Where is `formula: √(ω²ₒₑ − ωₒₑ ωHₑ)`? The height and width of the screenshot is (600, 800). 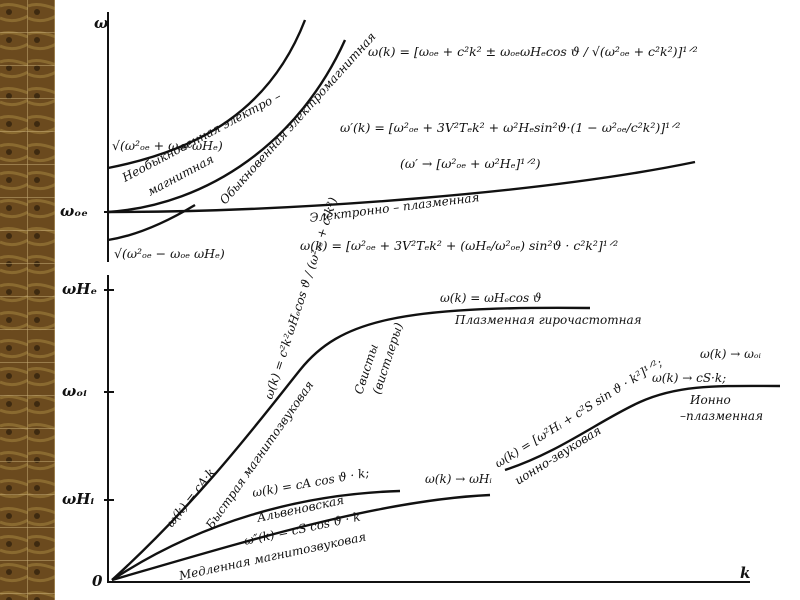
formula: √(ω²ₒₑ − ωₒₑ ωHₑ) is located at coordinates (169, 253).